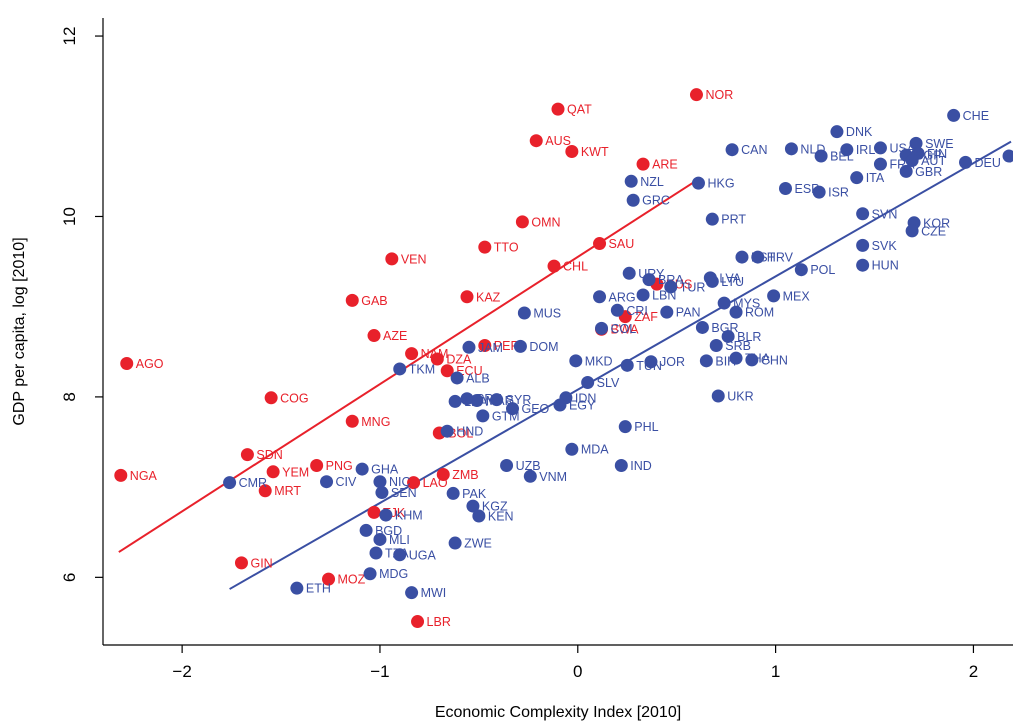 The height and width of the screenshot is (727, 1013). What do you see at coordinates (586, 398) in the screenshot?
I see `point-label: IDN` at bounding box center [586, 398].